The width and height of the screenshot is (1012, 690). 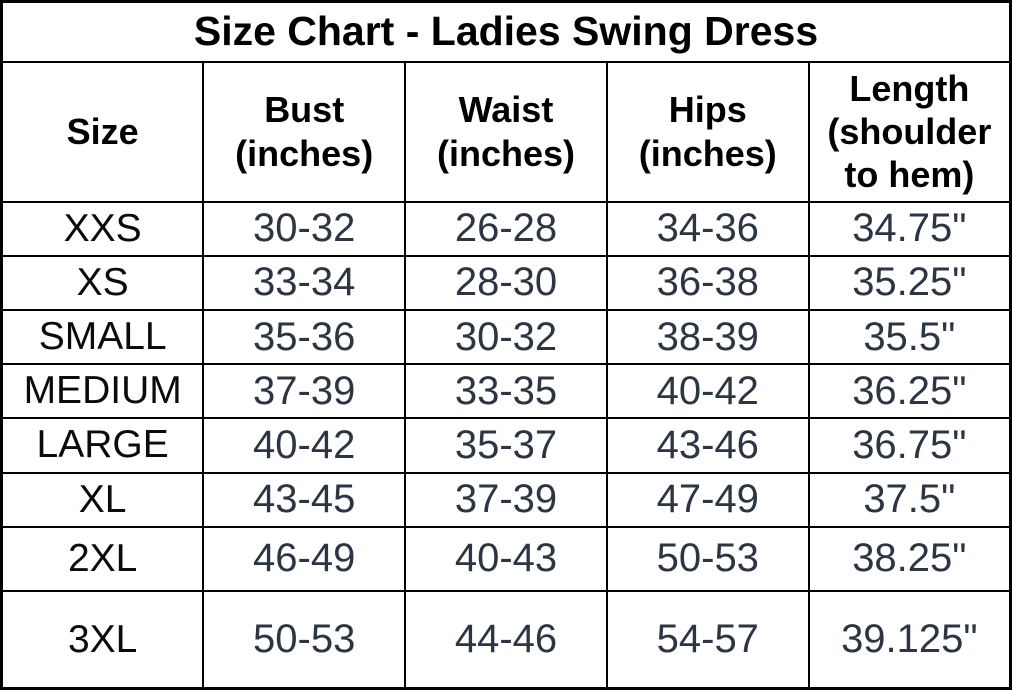 What do you see at coordinates (102, 282) in the screenshot?
I see `size-cell: XS` at bounding box center [102, 282].